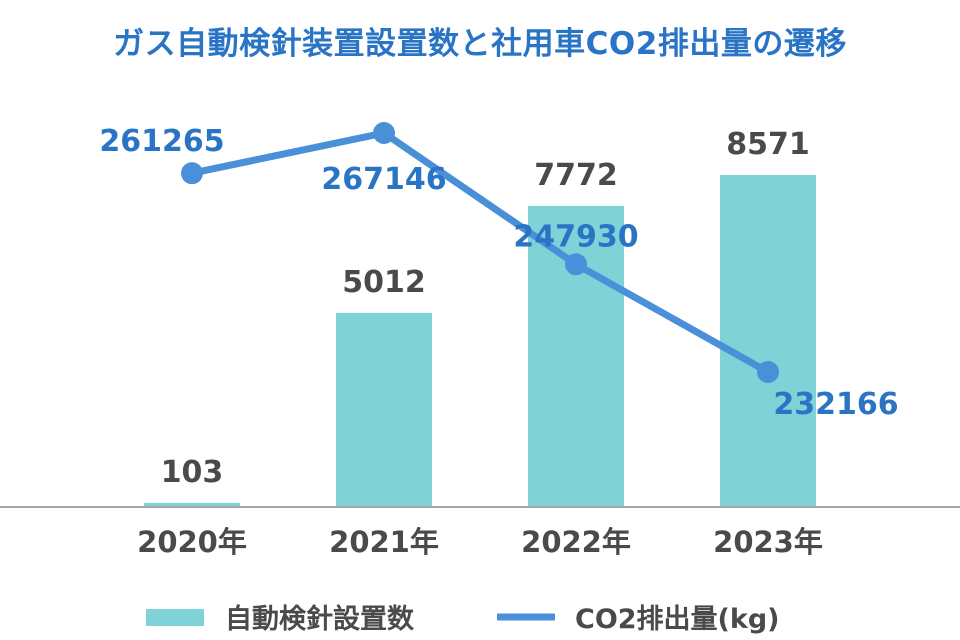 The width and height of the screenshot is (960, 640). I want to click on x-tick-label-1: 2021年, so click(384, 542).